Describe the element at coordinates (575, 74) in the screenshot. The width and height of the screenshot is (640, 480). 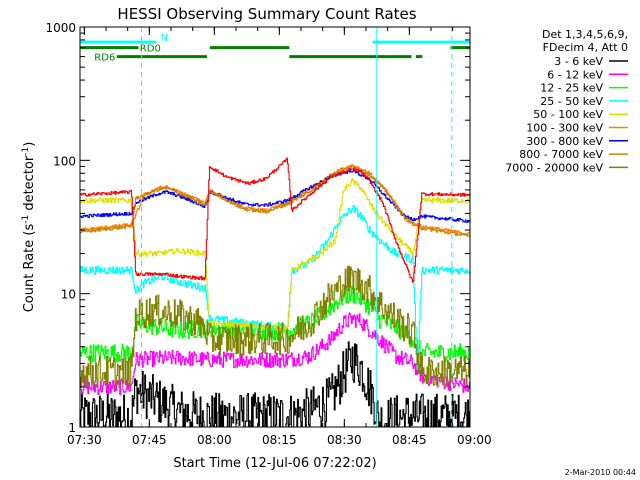
I see `legend-label: 6 - 12 keV` at that location.